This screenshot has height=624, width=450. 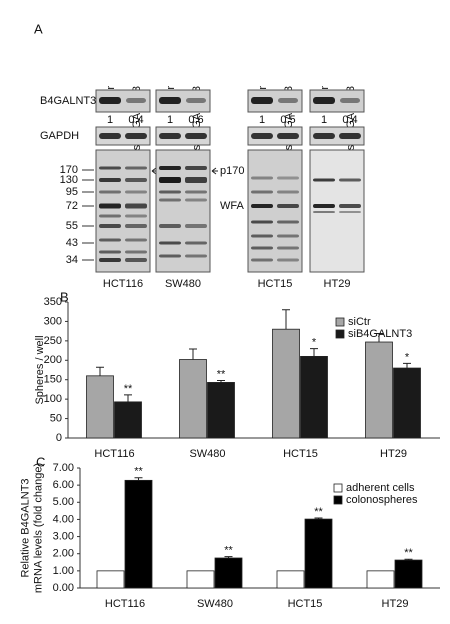 What do you see at coordinates (63, 519) in the screenshot?
I see `y-tick-label: 4.00` at bounding box center [63, 519].